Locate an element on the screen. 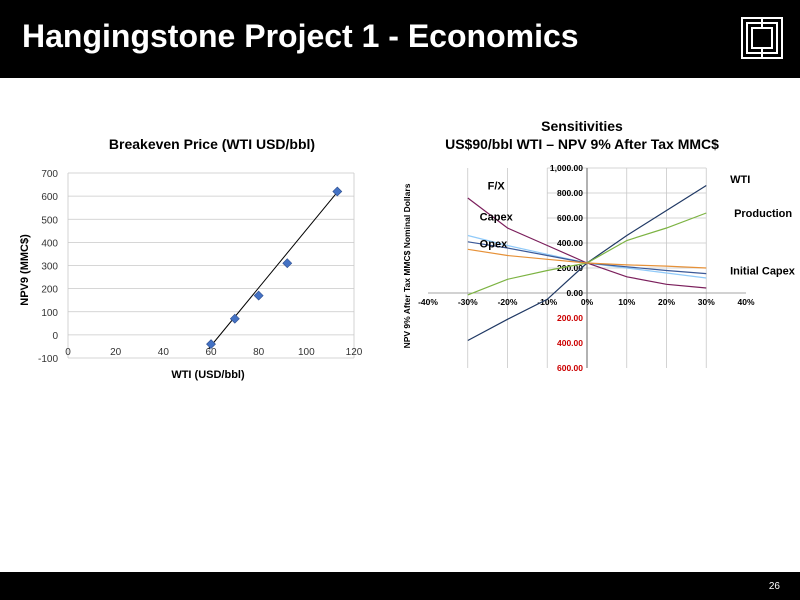 This screenshot has width=800, height=600. breakeven-y-tick: 500 is located at coordinates (49, 220).